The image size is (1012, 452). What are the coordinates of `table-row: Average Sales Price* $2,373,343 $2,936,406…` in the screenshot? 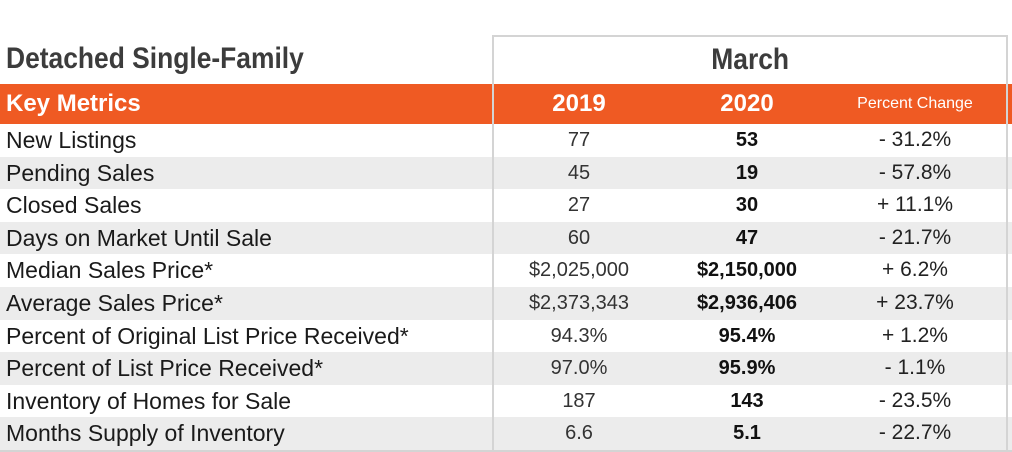 It's located at (506, 303).